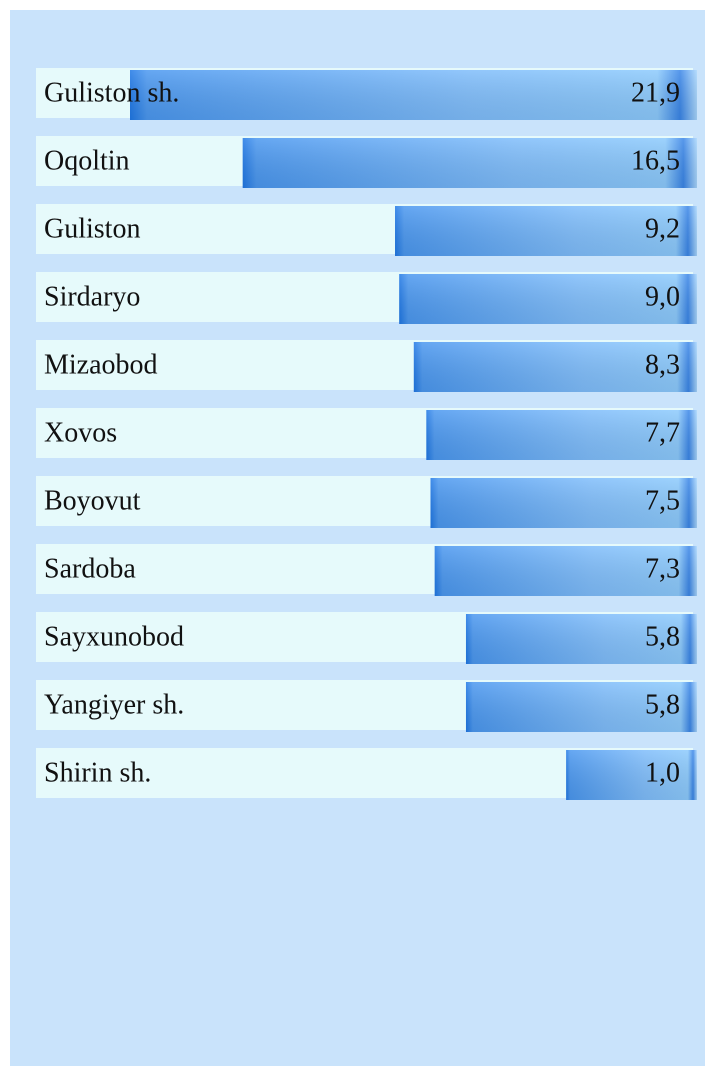  Describe the element at coordinates (662, 296) in the screenshot. I see `value-label: 9,0` at that location.